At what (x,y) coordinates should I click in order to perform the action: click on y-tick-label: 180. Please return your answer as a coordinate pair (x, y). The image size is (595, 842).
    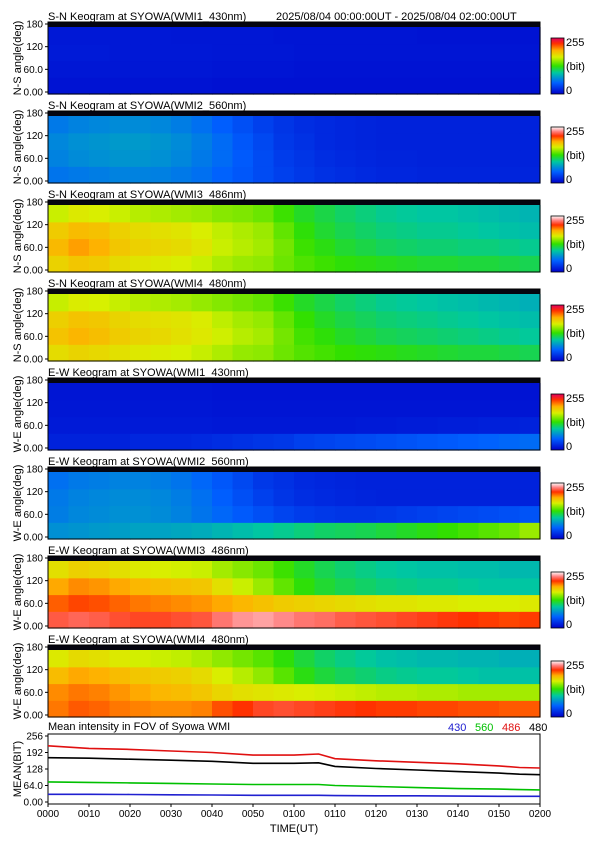
    Looking at the image, I should click on (34, 292).